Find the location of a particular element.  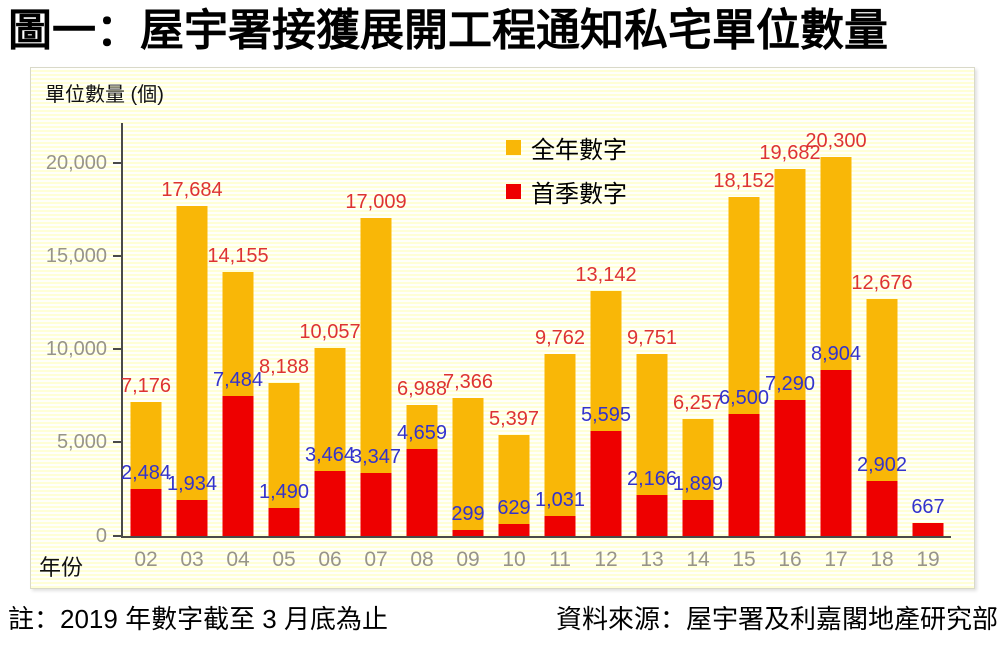

first-quarter-value-label: 629 is located at coordinates (514, 507).